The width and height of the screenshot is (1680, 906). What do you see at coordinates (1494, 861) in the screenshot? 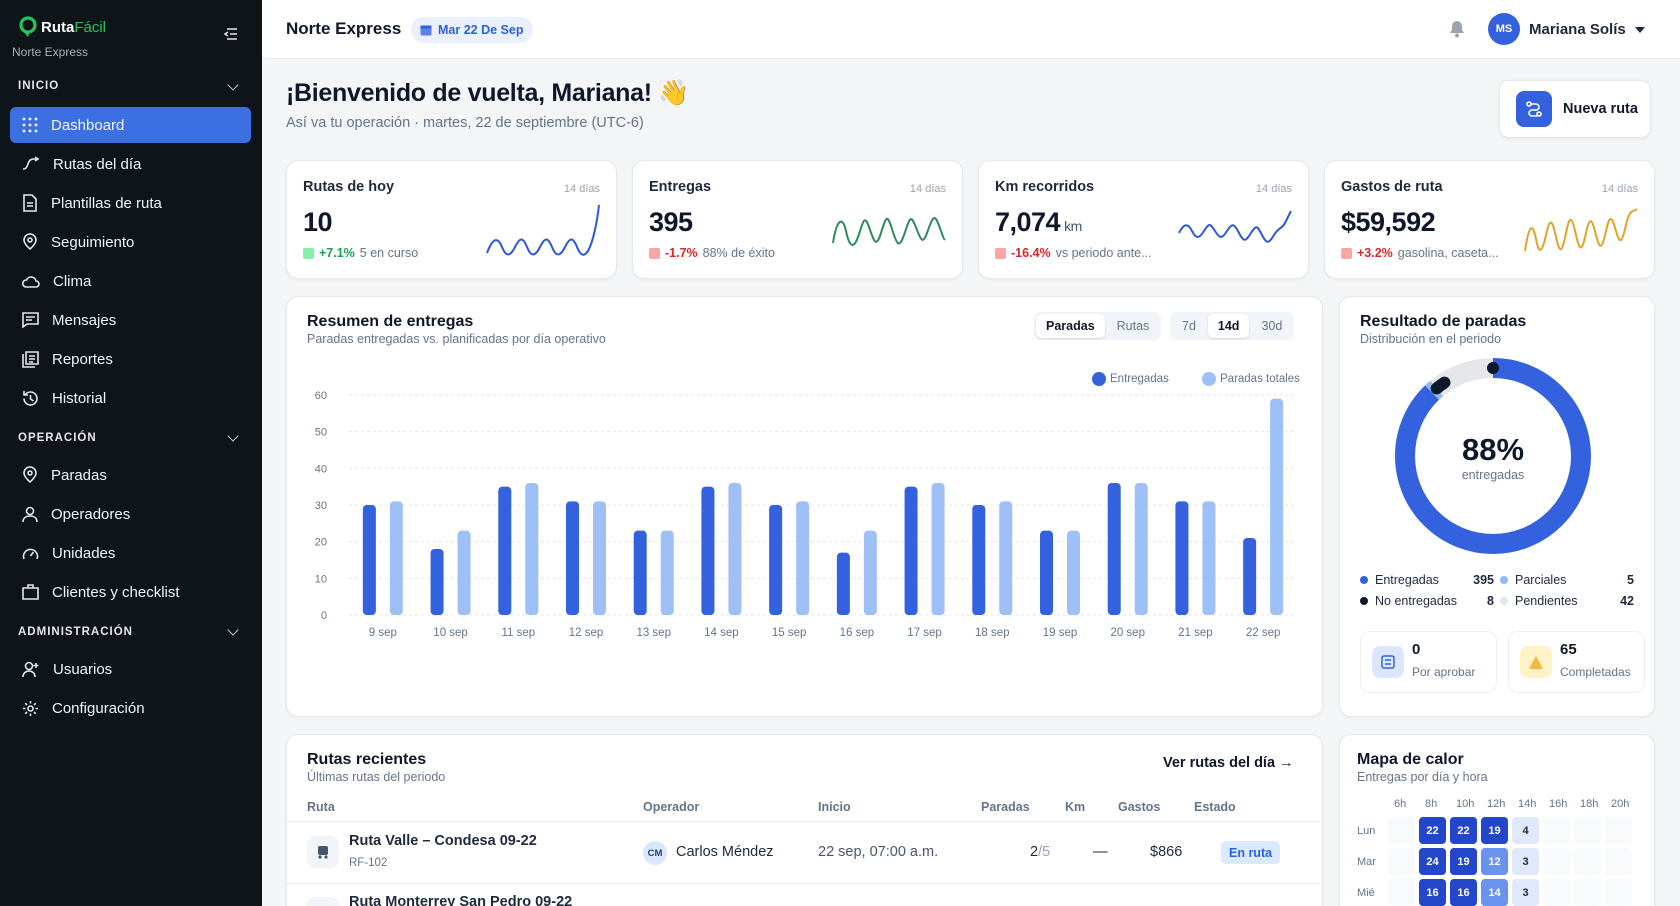
I see `heatmap-cell: 12` at bounding box center [1494, 861].